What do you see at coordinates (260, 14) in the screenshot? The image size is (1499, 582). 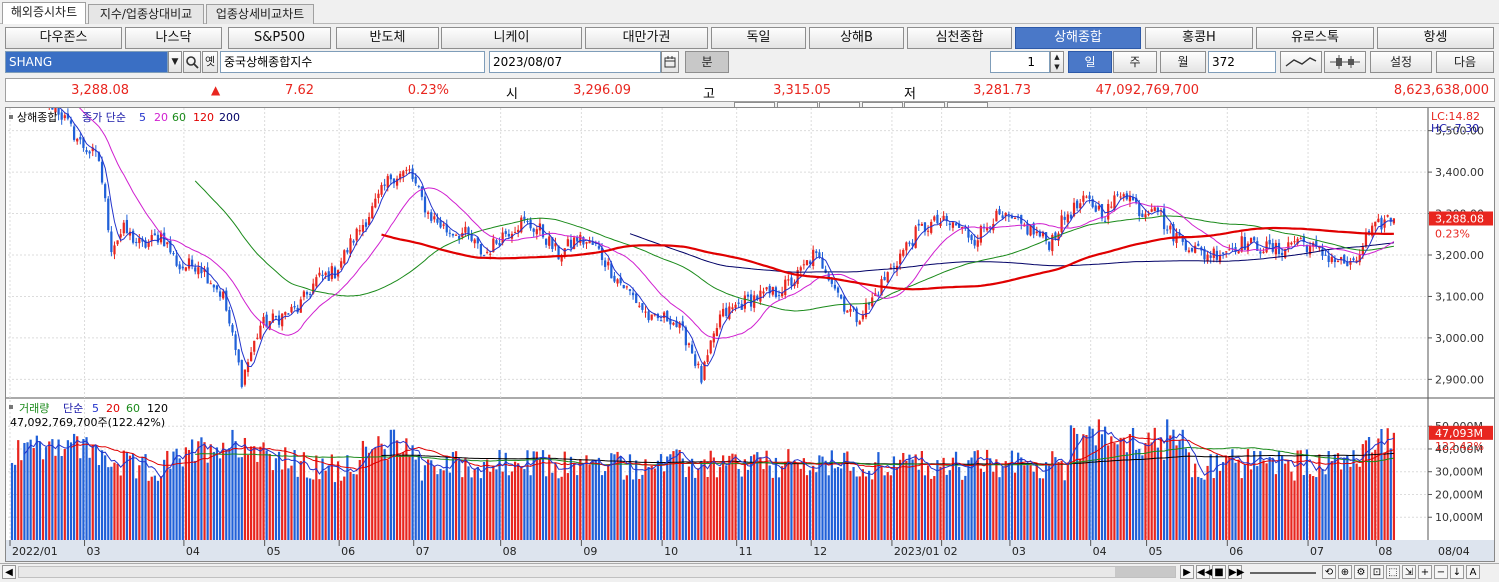 I see `tab-sector-detail: 업종상세비교차트` at bounding box center [260, 14].